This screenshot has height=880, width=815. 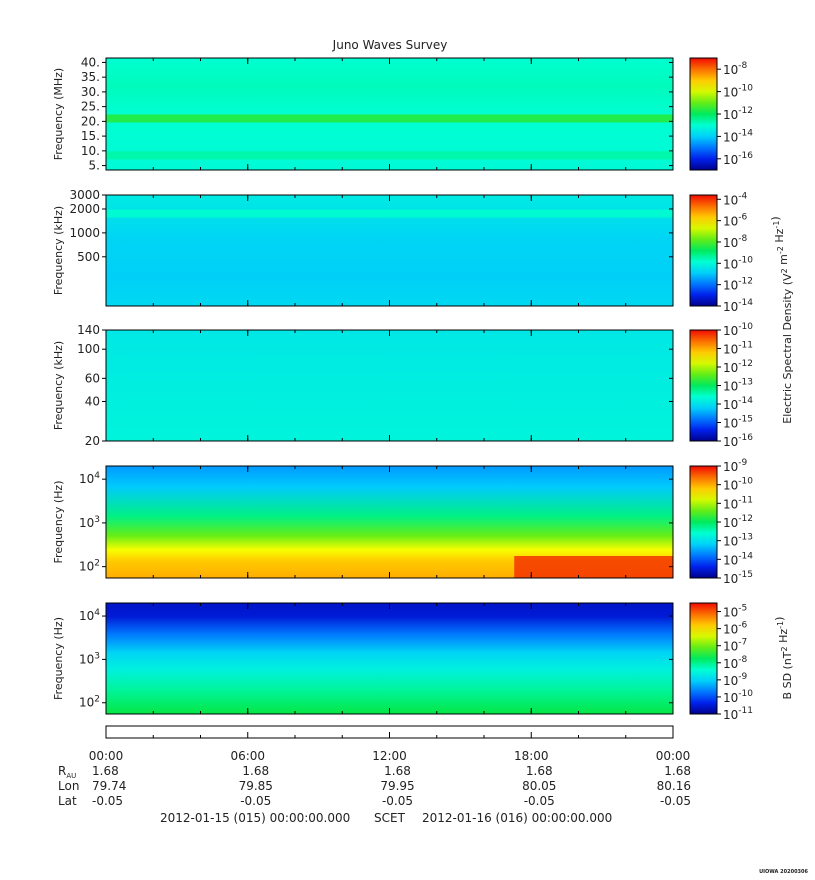 I want to click on spectrogram-image, so click(x=389, y=385).